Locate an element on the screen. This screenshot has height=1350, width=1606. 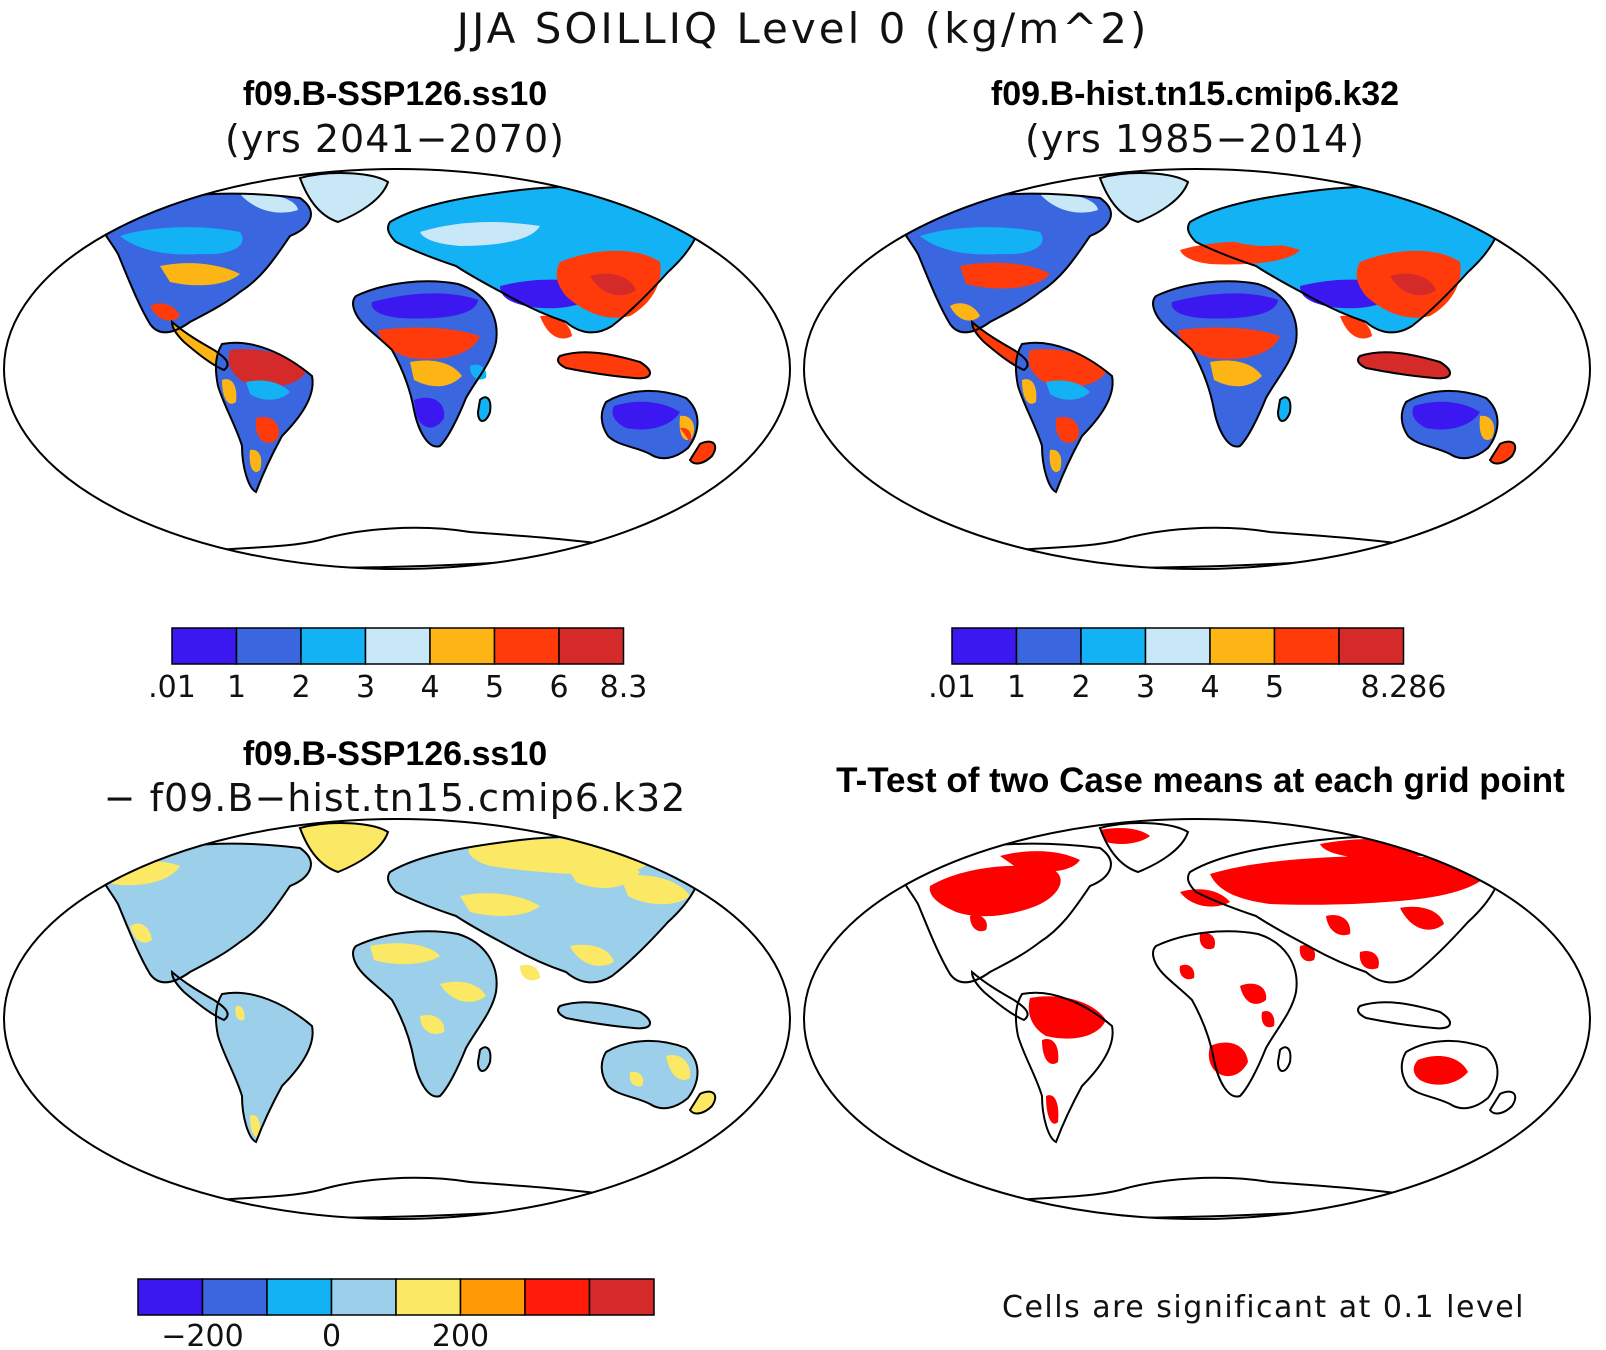
colorbar-future: .01 1 2 3 4 5 6 8.3 is located at coordinates (399, 663).